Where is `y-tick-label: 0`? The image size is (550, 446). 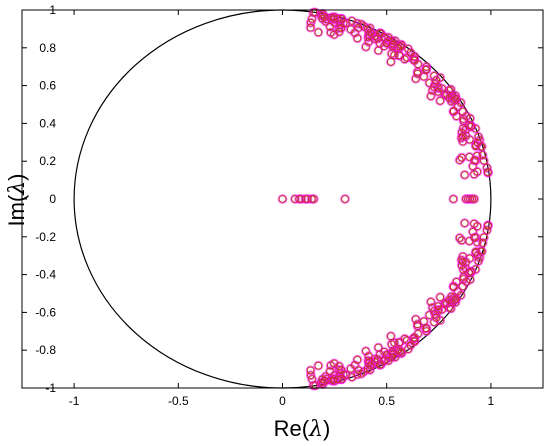 y-tick-label: 0 is located at coordinates (52, 199).